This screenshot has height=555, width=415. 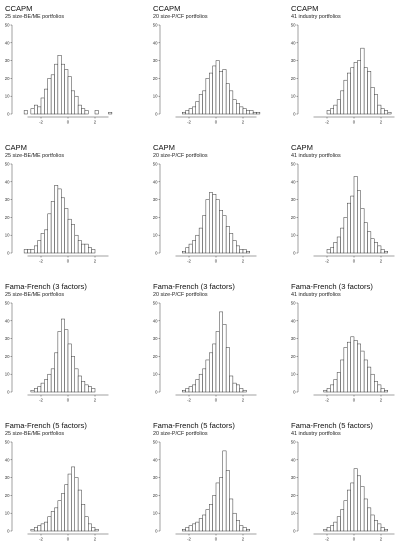 I want to click on panel-subtitle: 25 size-BE/ME portfolios, so click(x=34, y=17).